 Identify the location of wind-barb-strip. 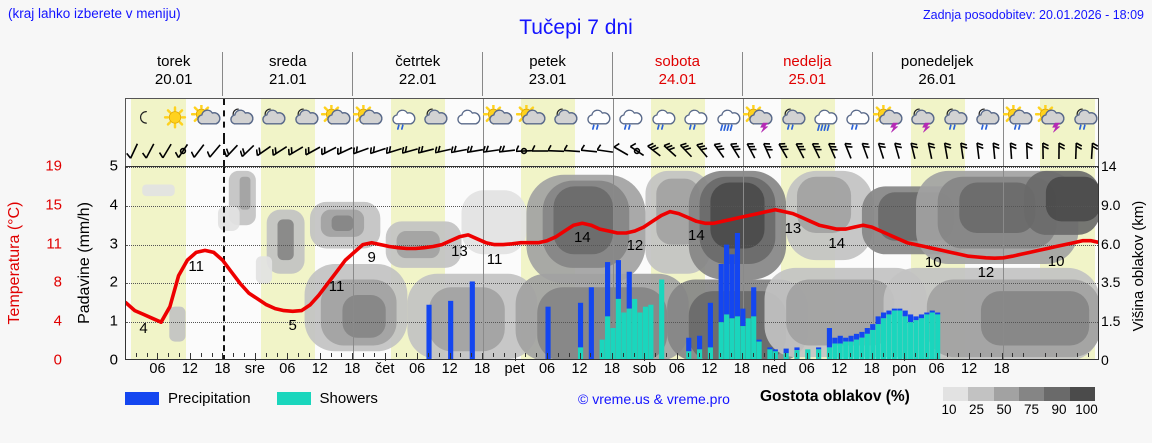
(612, 152).